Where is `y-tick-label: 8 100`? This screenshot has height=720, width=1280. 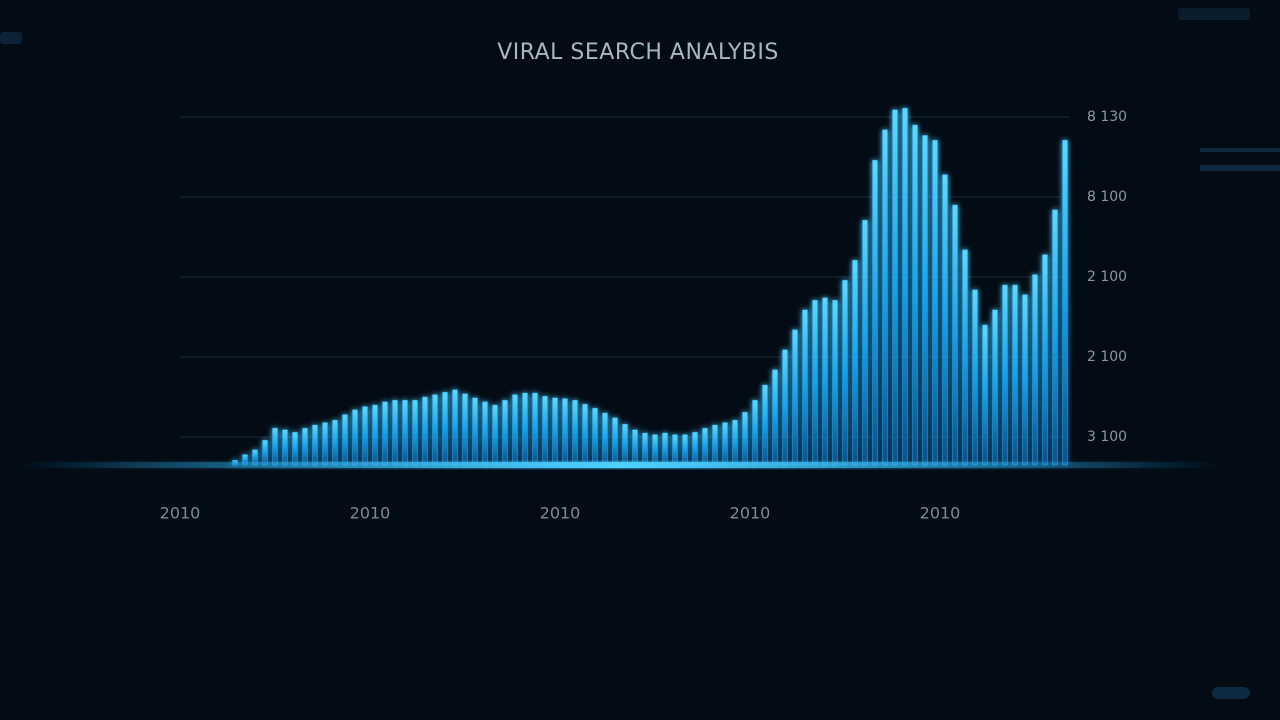 y-tick-label: 8 100 is located at coordinates (1107, 197).